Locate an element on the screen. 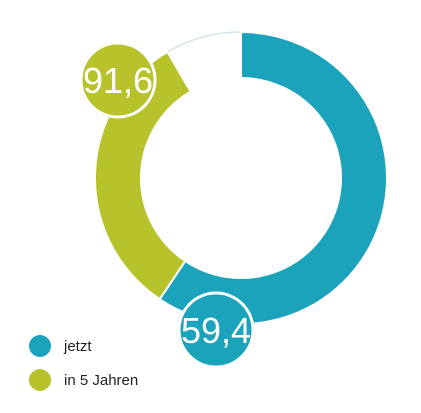  value-label-in-5-jahren: 91,6 is located at coordinates (118, 80).